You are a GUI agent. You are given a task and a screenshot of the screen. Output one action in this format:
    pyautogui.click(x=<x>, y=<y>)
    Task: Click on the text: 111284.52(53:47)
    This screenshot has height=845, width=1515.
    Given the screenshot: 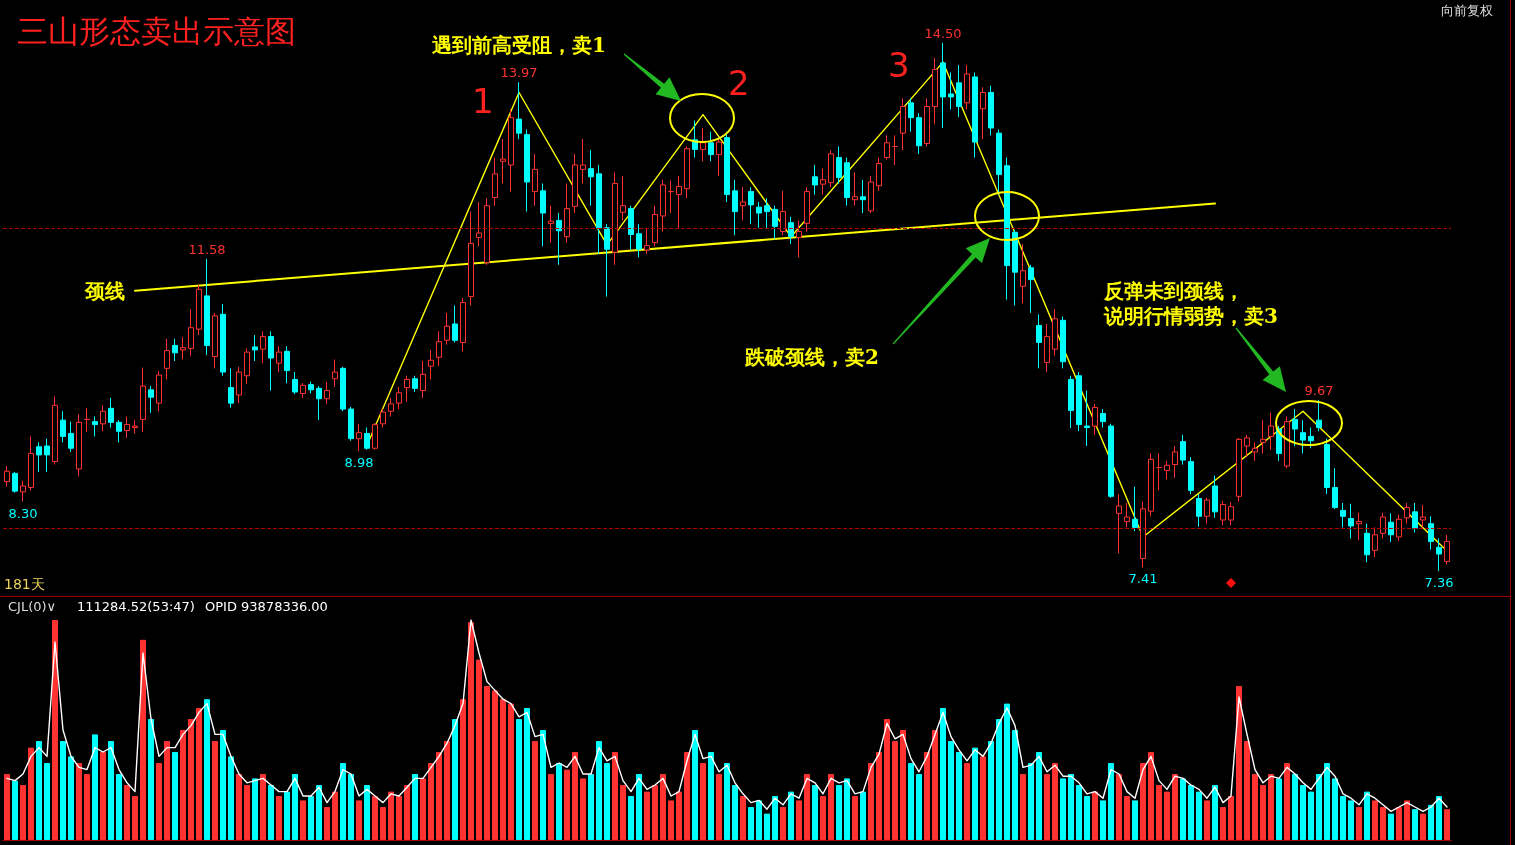 What is the action you would take?
    pyautogui.click(x=136, y=606)
    